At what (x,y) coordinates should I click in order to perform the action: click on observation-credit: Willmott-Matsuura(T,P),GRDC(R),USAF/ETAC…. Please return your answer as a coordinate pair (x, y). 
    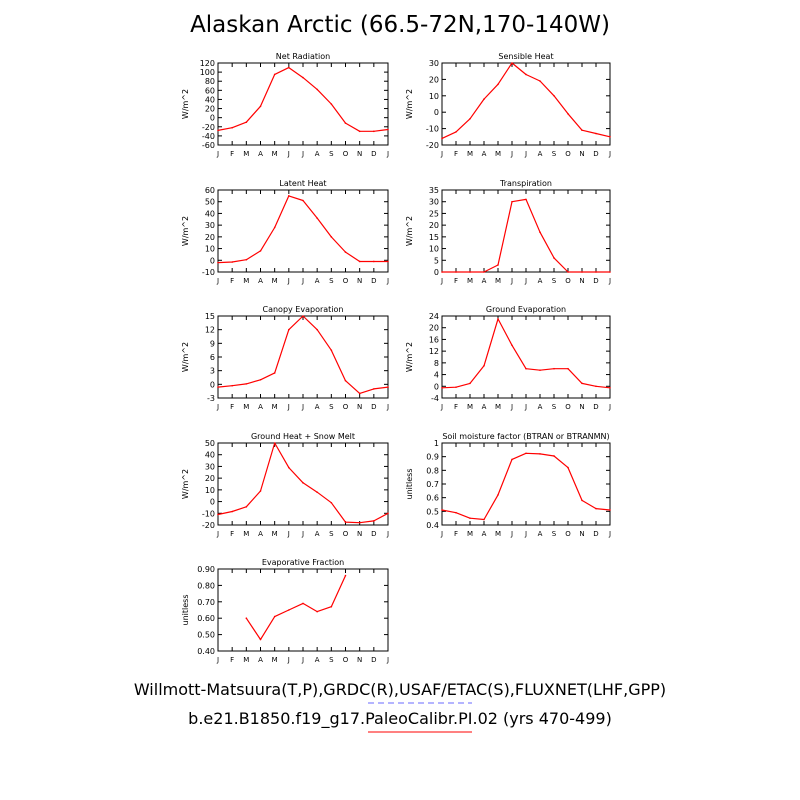
    Looking at the image, I should click on (400, 689).